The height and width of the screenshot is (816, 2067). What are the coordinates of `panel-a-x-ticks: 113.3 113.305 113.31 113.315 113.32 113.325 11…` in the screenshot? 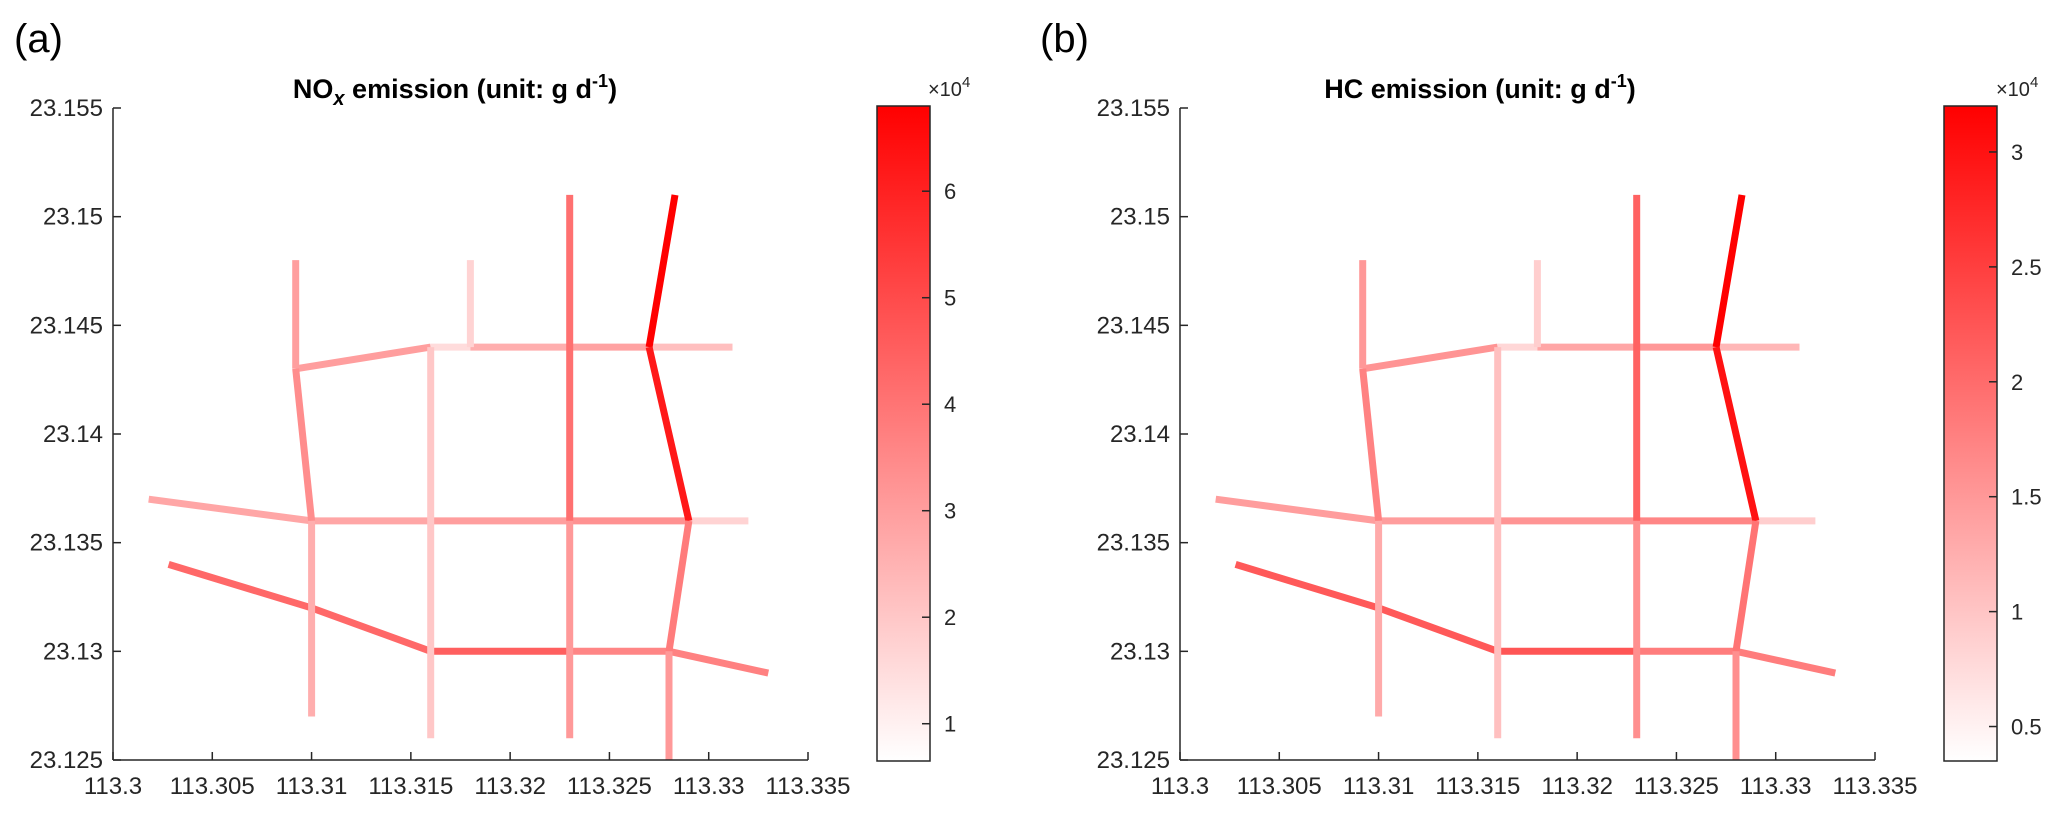 It's located at (467, 776).